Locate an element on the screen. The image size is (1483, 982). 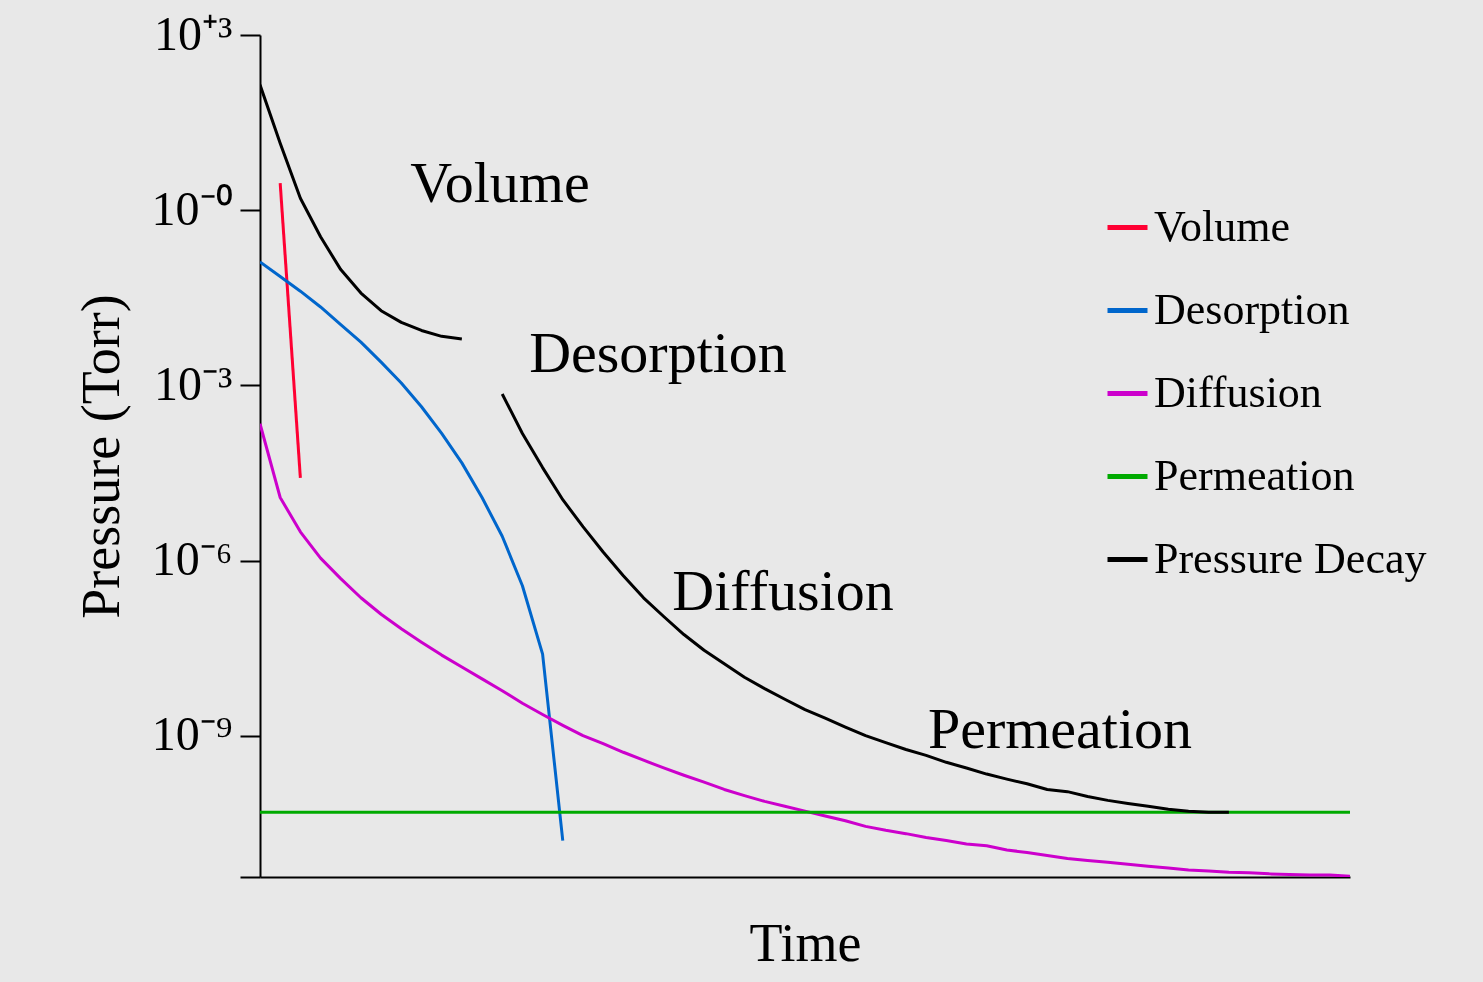
annotation: Permeation is located at coordinates (1060, 728).